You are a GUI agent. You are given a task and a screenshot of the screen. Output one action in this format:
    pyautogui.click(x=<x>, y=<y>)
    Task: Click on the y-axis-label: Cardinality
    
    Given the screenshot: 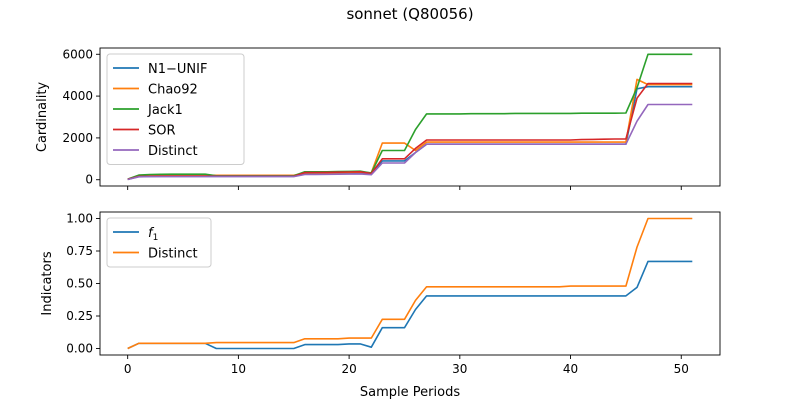 What is the action you would take?
    pyautogui.click(x=42, y=117)
    